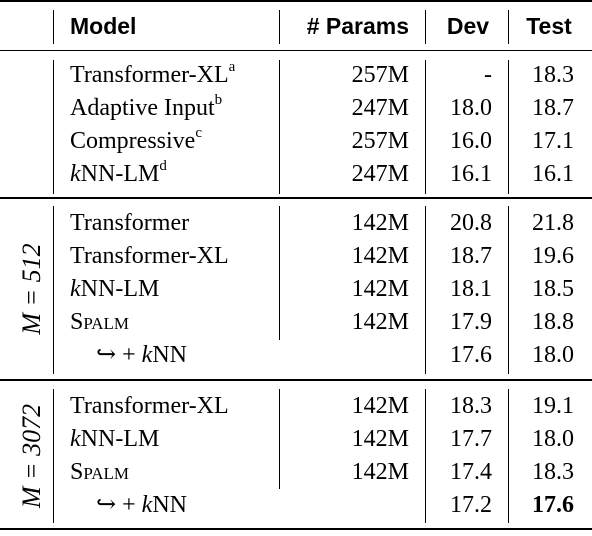  Describe the element at coordinates (468, 26) in the screenshot. I see `header-dev: Dev` at that location.